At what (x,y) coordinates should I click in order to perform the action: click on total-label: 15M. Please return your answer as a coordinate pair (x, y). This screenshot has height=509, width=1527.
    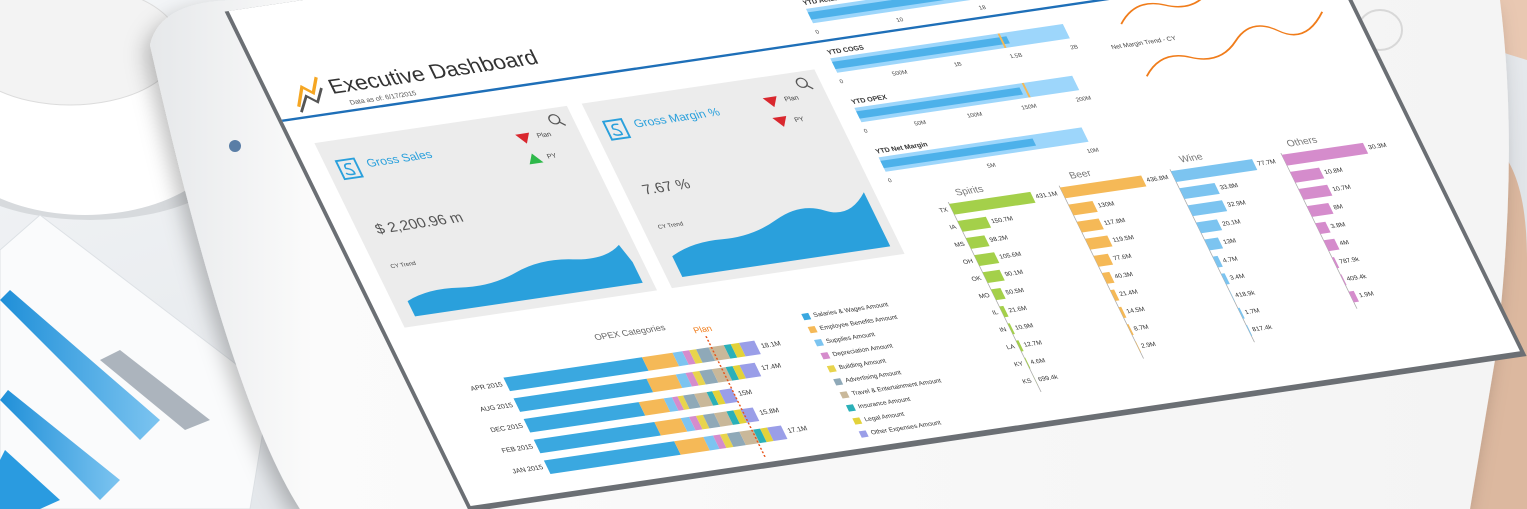
    Looking at the image, I should click on (745, 393).